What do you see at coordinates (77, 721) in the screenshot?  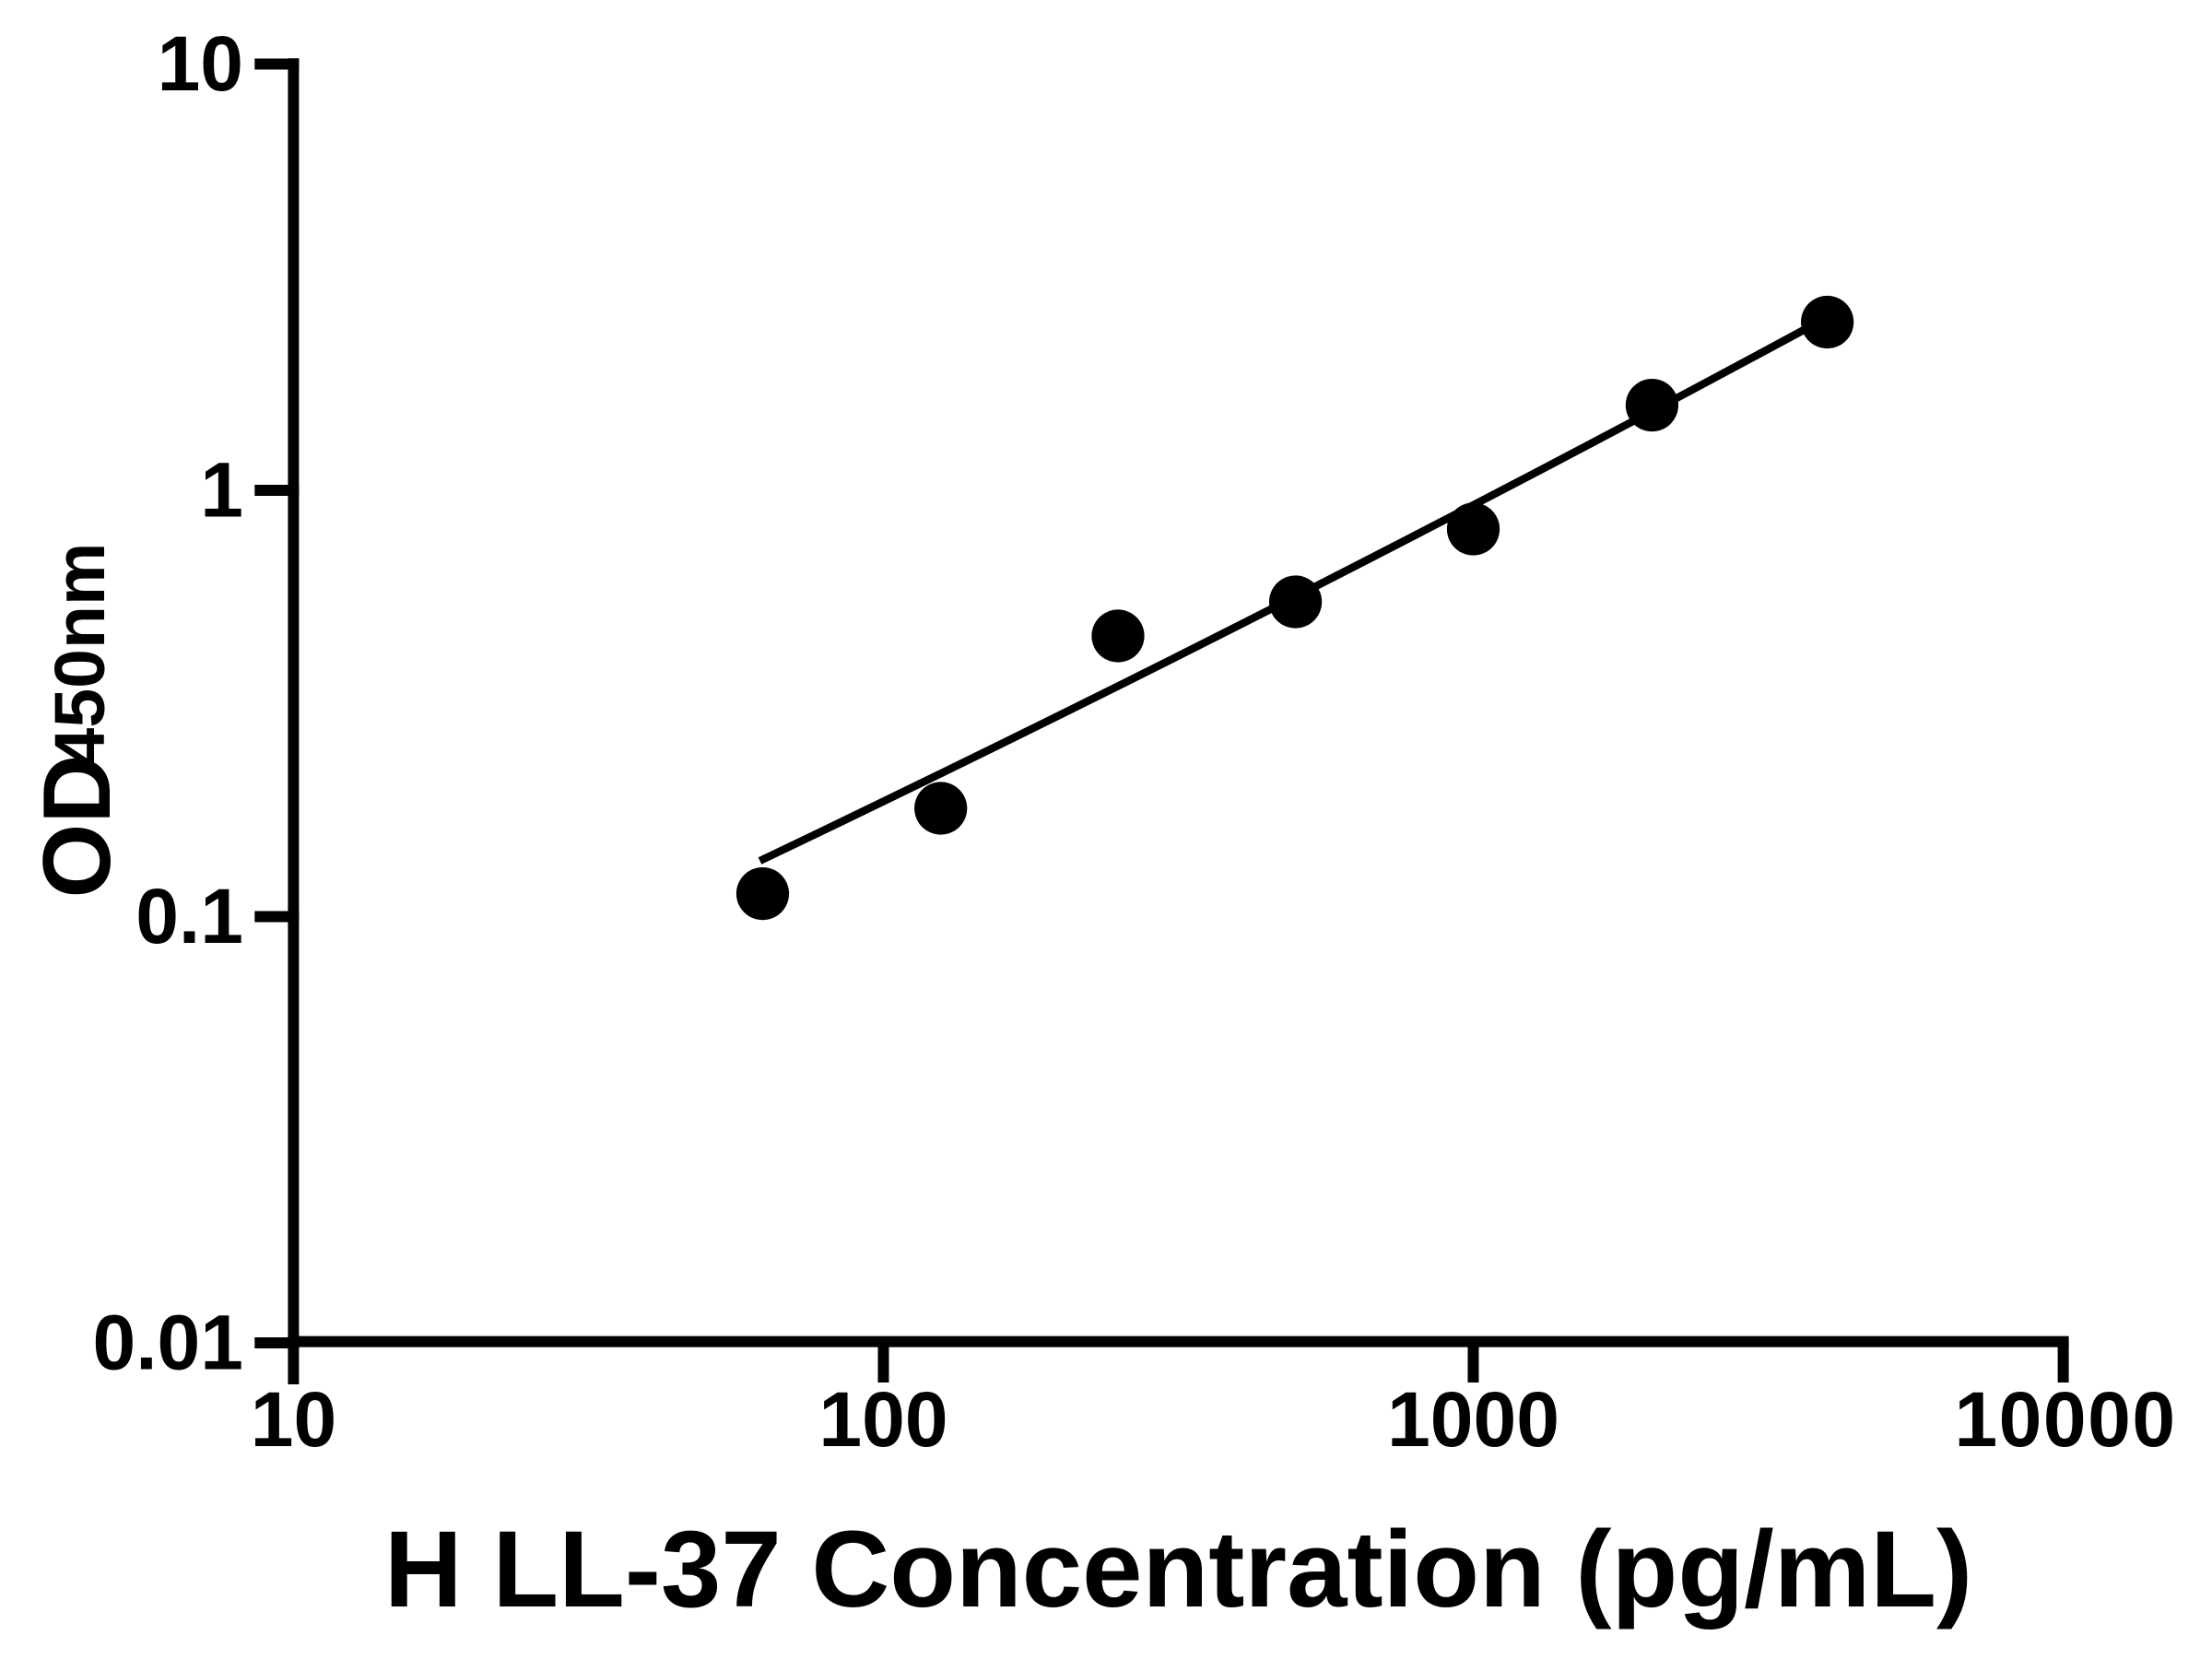 I see `svg-text: OD450nm` at bounding box center [77, 721].